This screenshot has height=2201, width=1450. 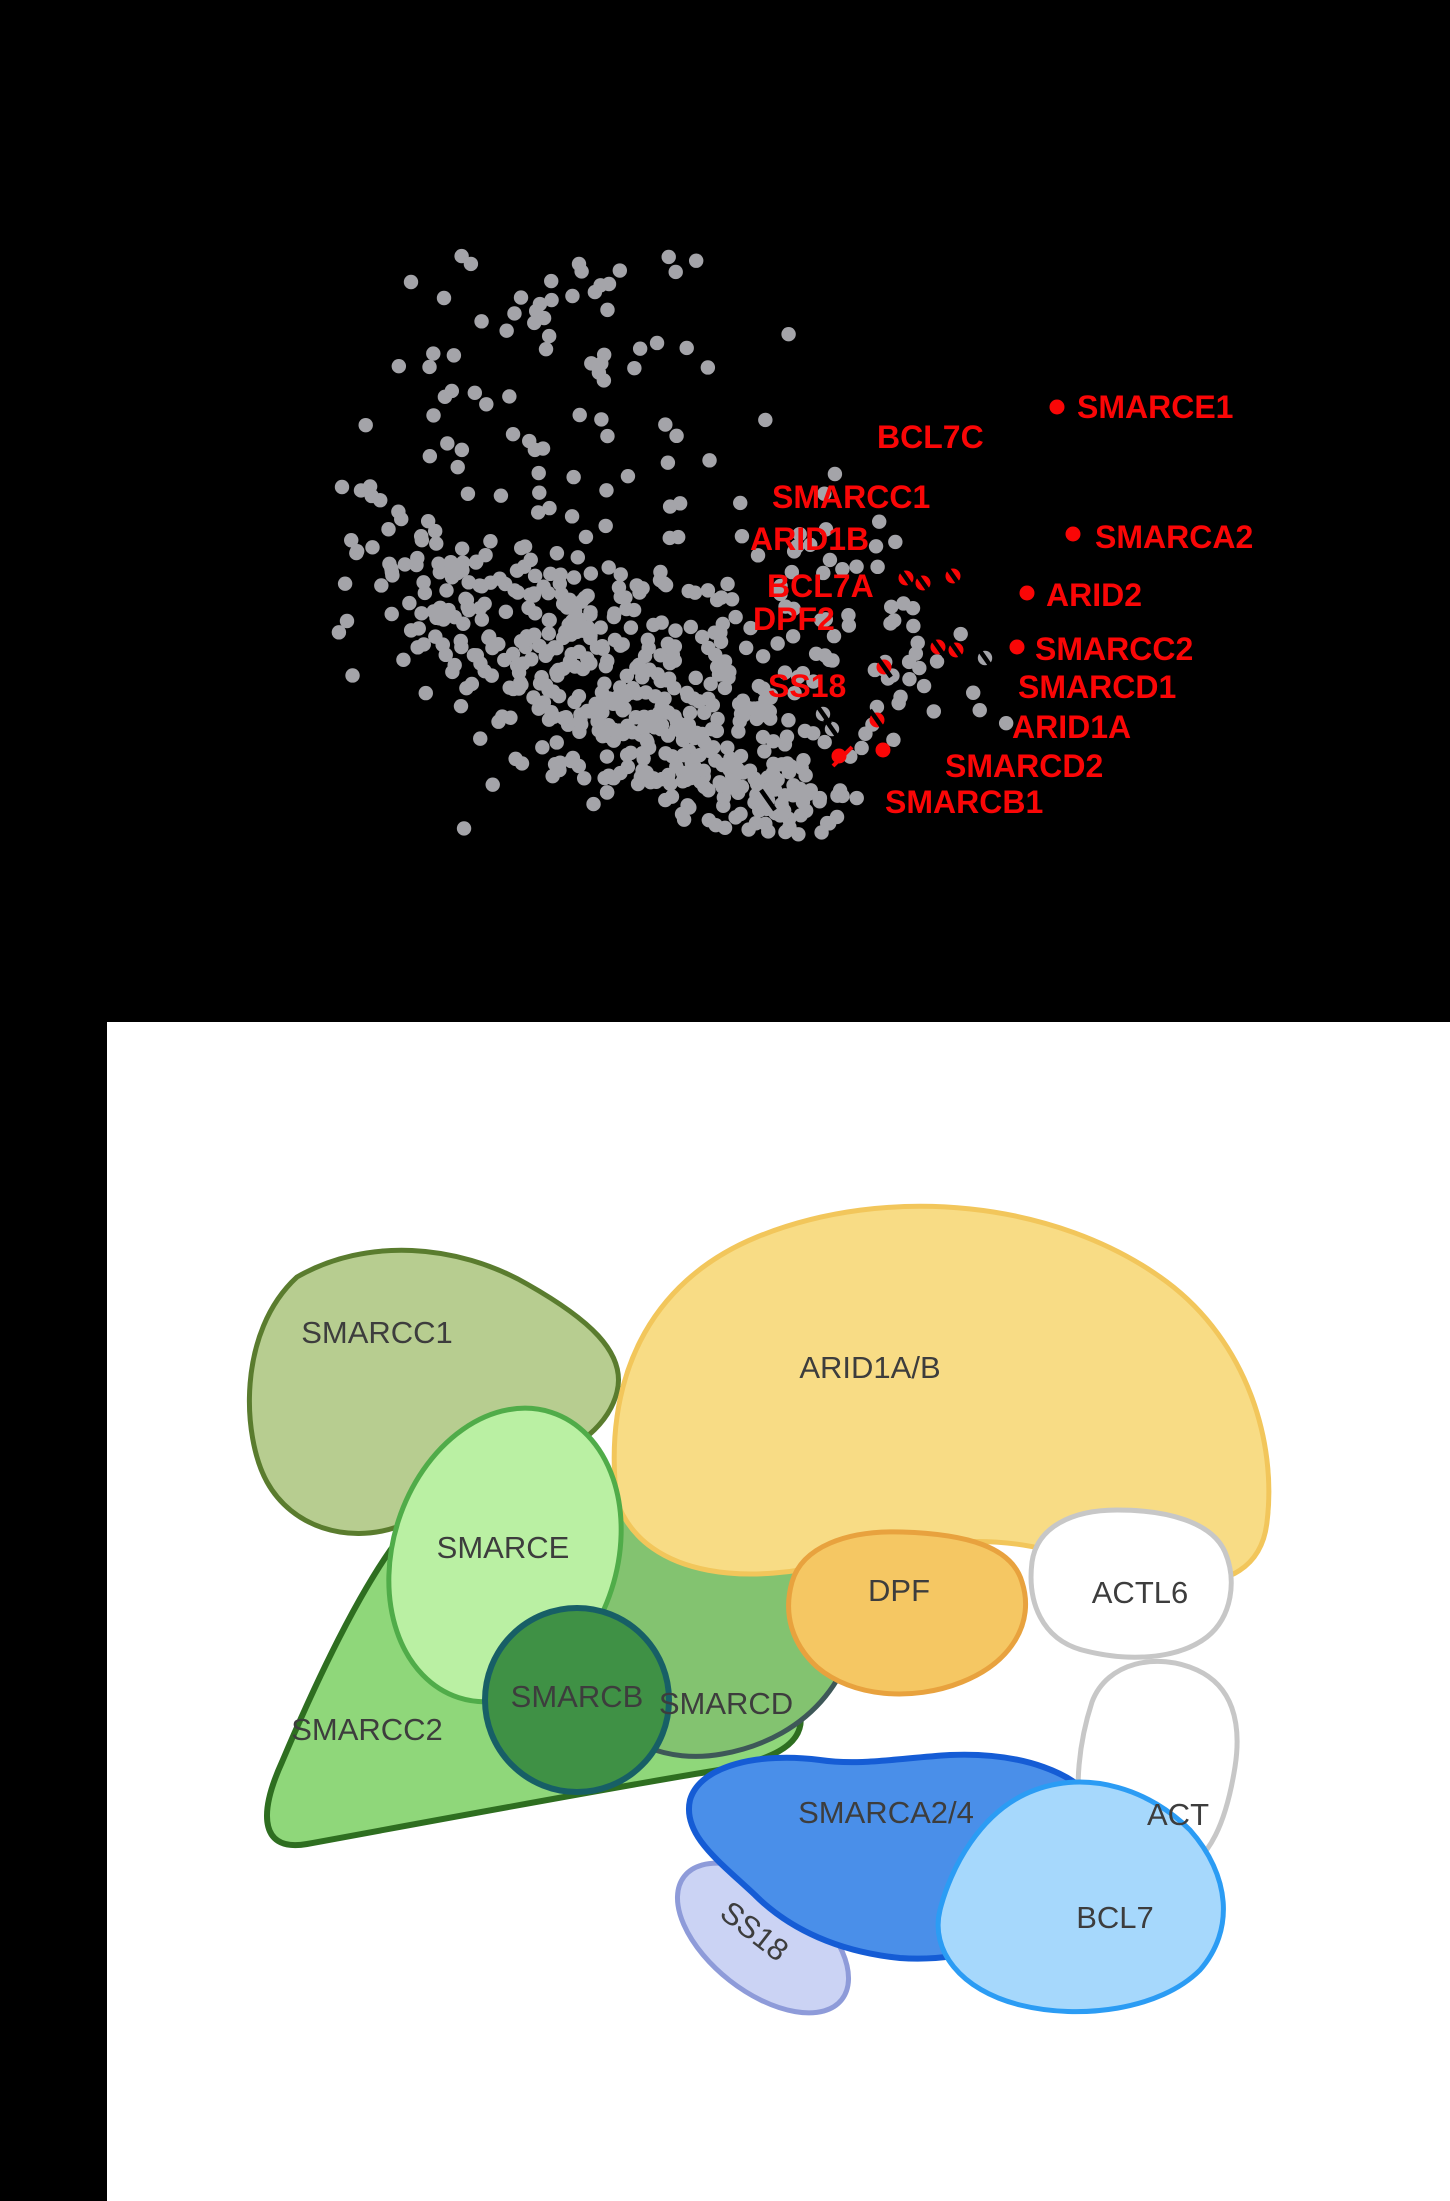 What do you see at coordinates (851, 497) in the screenshot?
I see `gene-label-SMARCC1: SMARCC1` at bounding box center [851, 497].